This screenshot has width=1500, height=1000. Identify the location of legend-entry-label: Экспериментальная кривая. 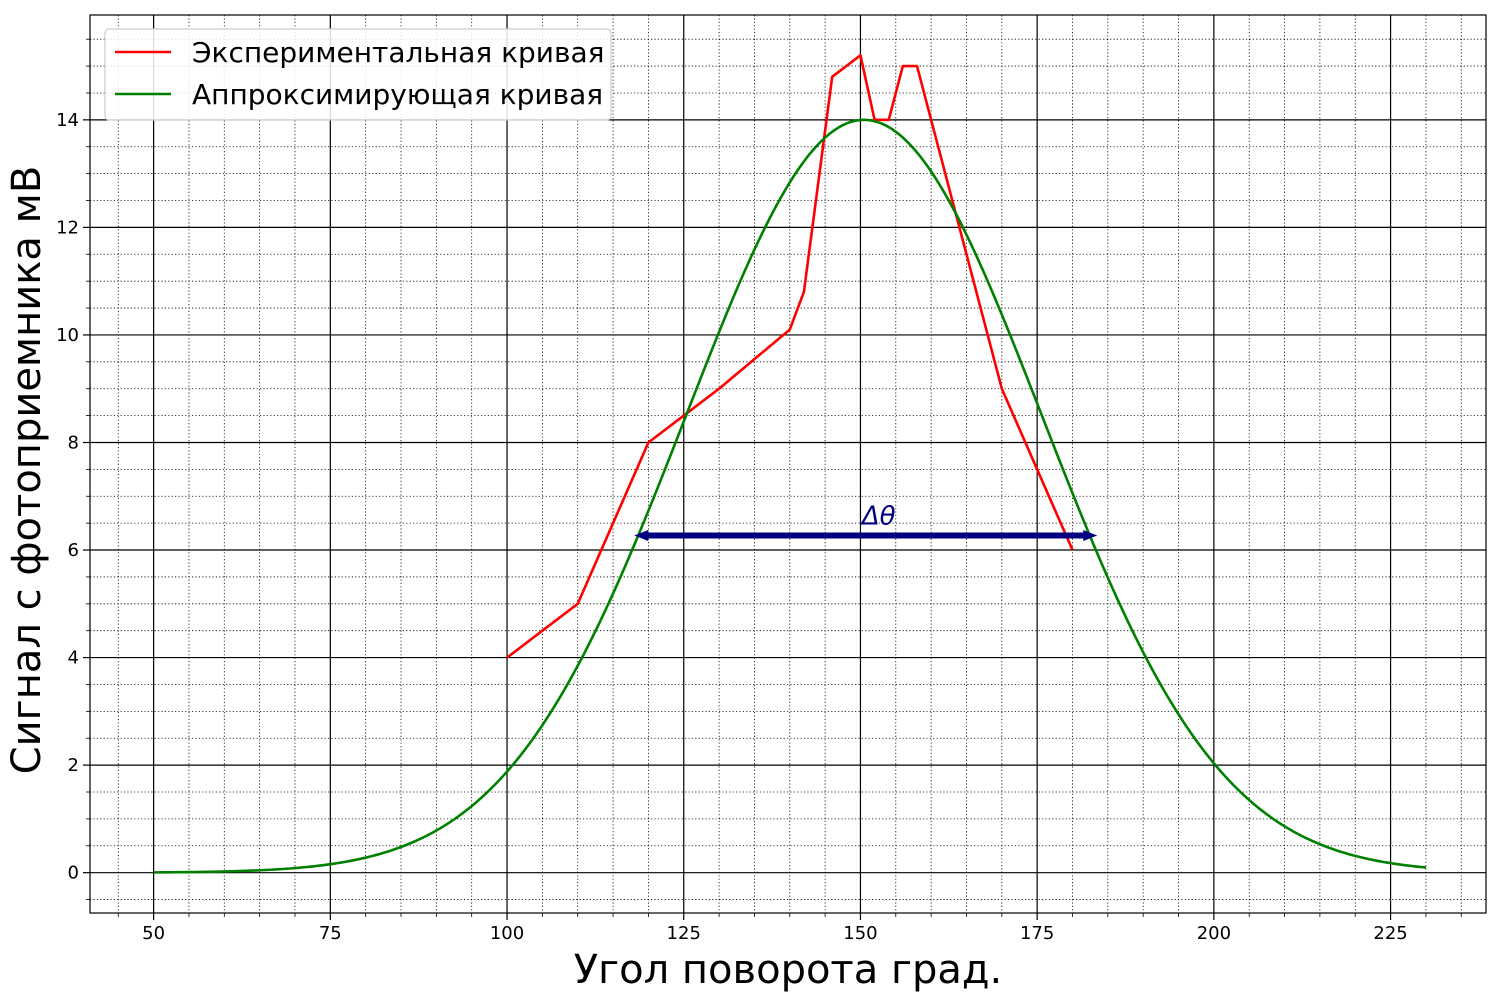
(398, 52).